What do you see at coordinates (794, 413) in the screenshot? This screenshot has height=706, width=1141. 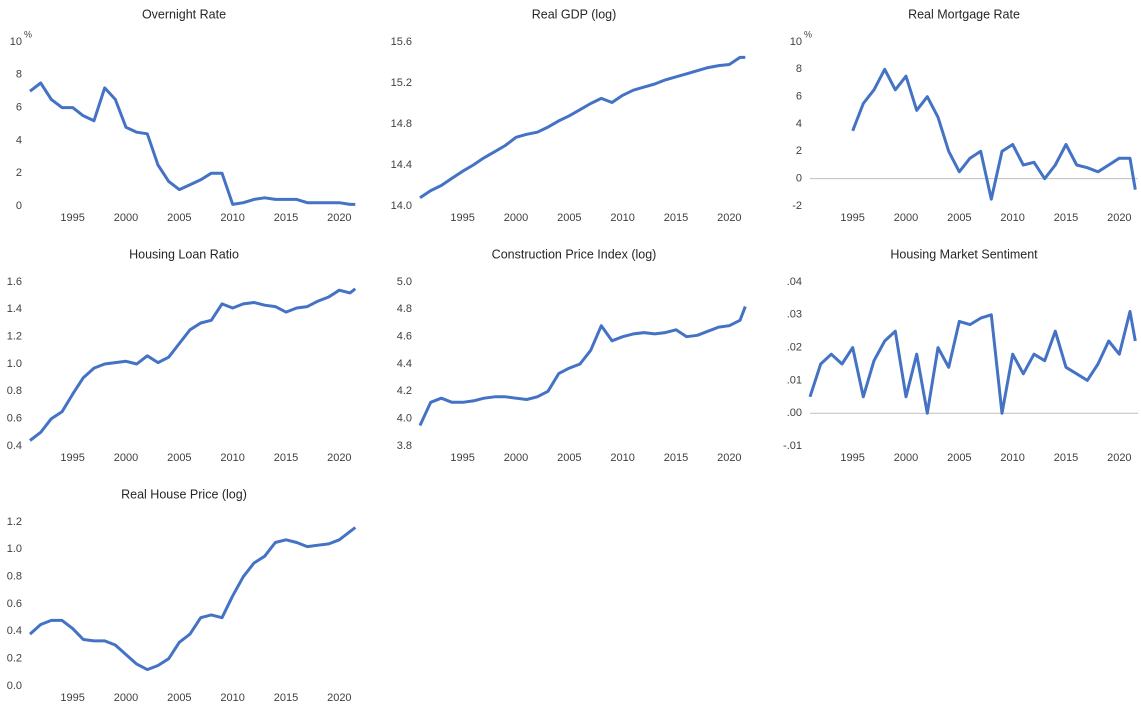 I see `y-tick-label: .00` at bounding box center [794, 413].